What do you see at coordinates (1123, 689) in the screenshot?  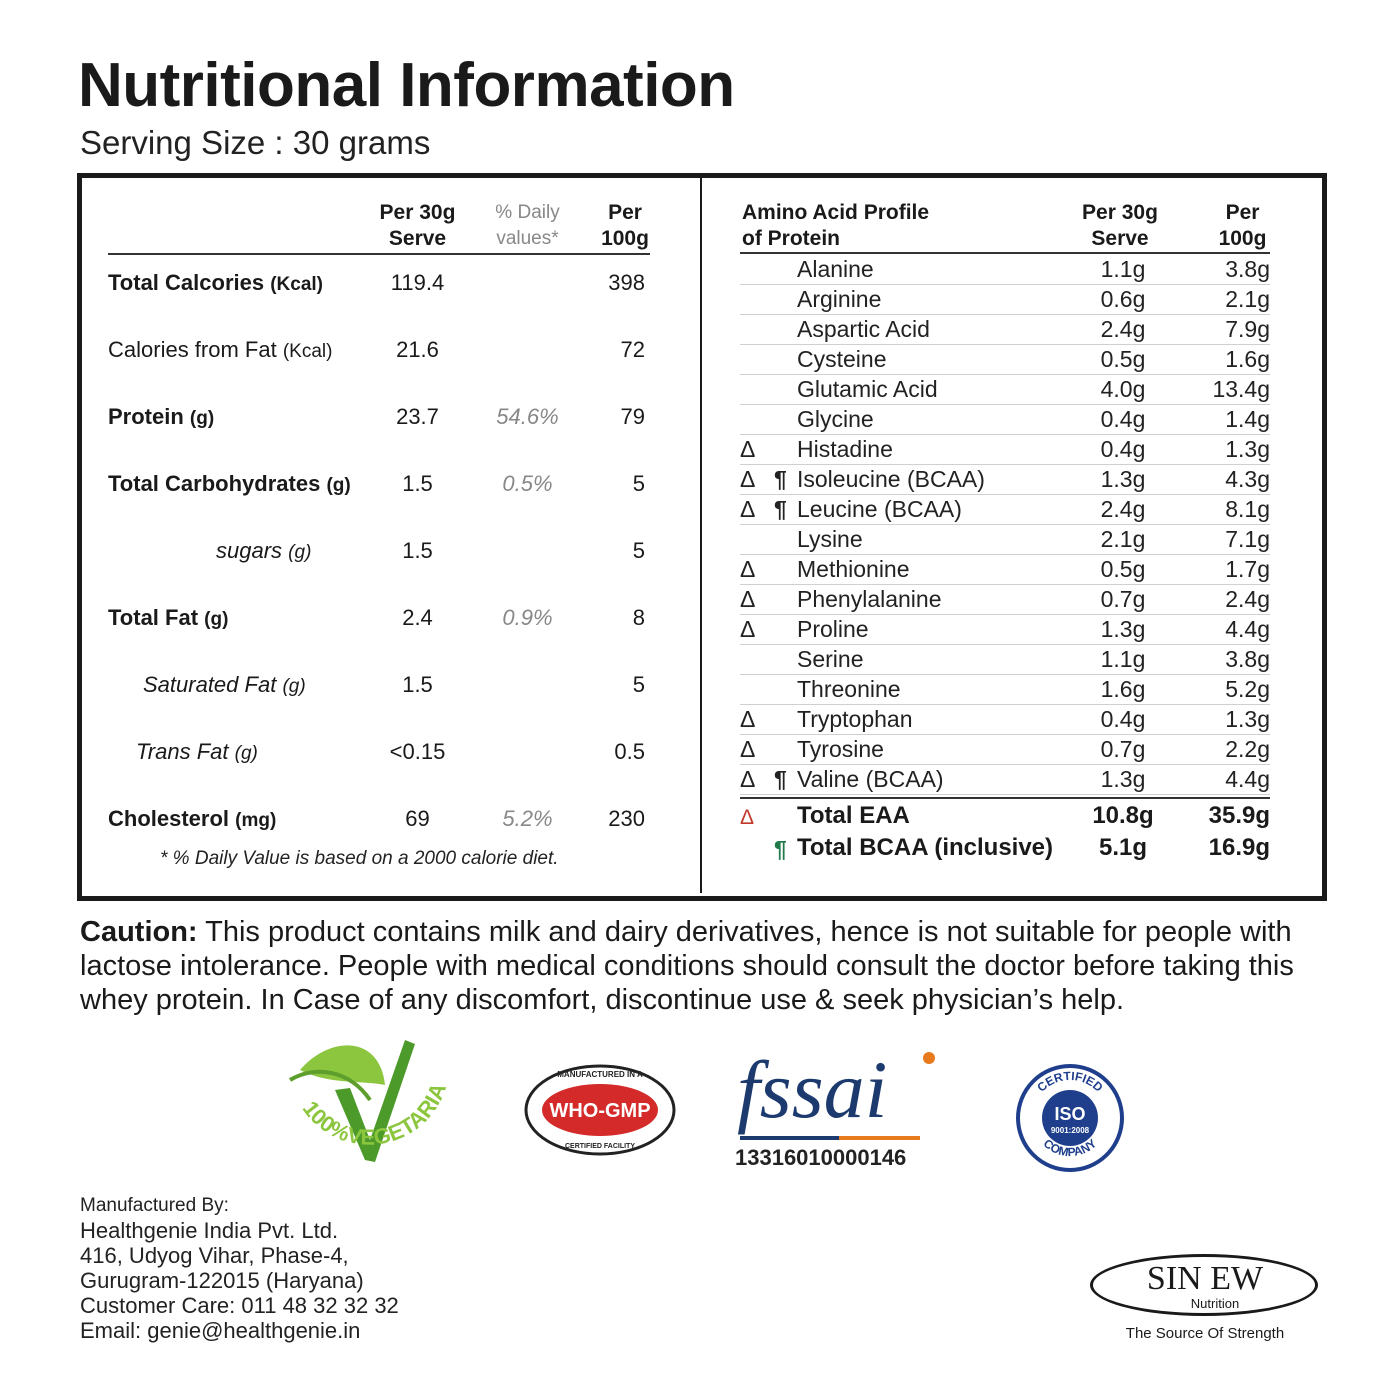 I see `amino-per-serve: 1.6g` at bounding box center [1123, 689].